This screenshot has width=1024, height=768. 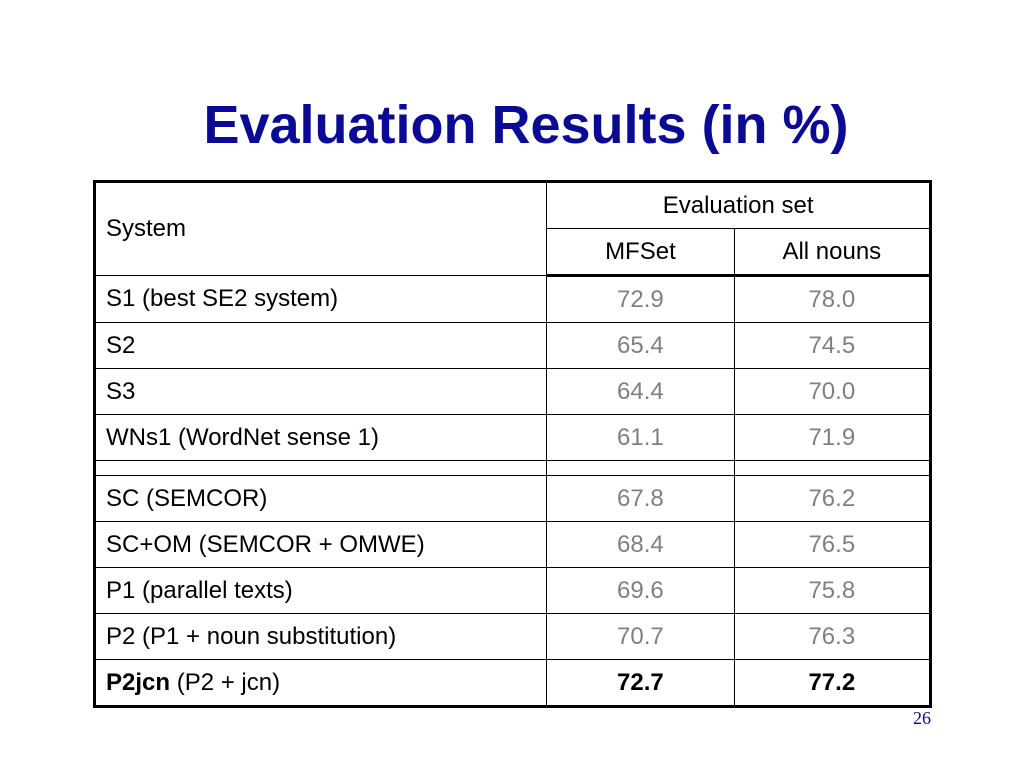 I want to click on table-row: SC (SEMCOR) 67.8 76.2, so click(x=512, y=498).